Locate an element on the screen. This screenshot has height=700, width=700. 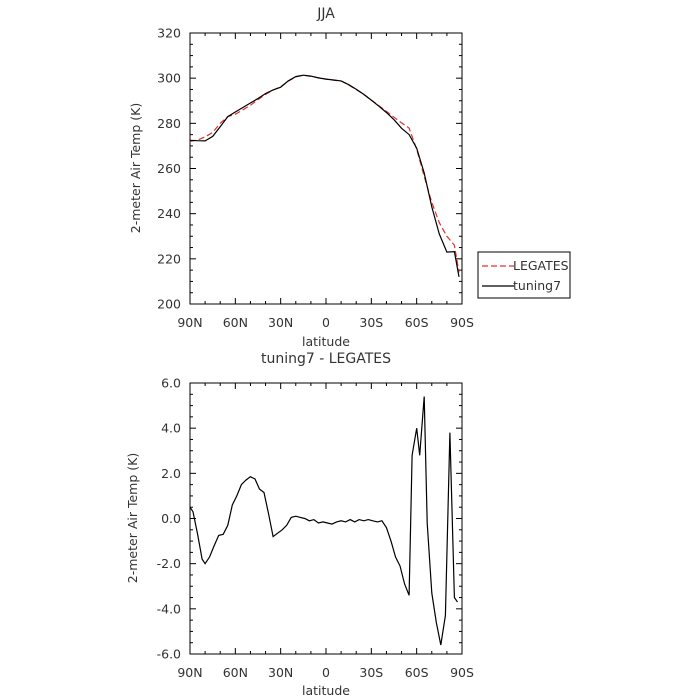
y-tick-label: 240 is located at coordinates (169, 213).